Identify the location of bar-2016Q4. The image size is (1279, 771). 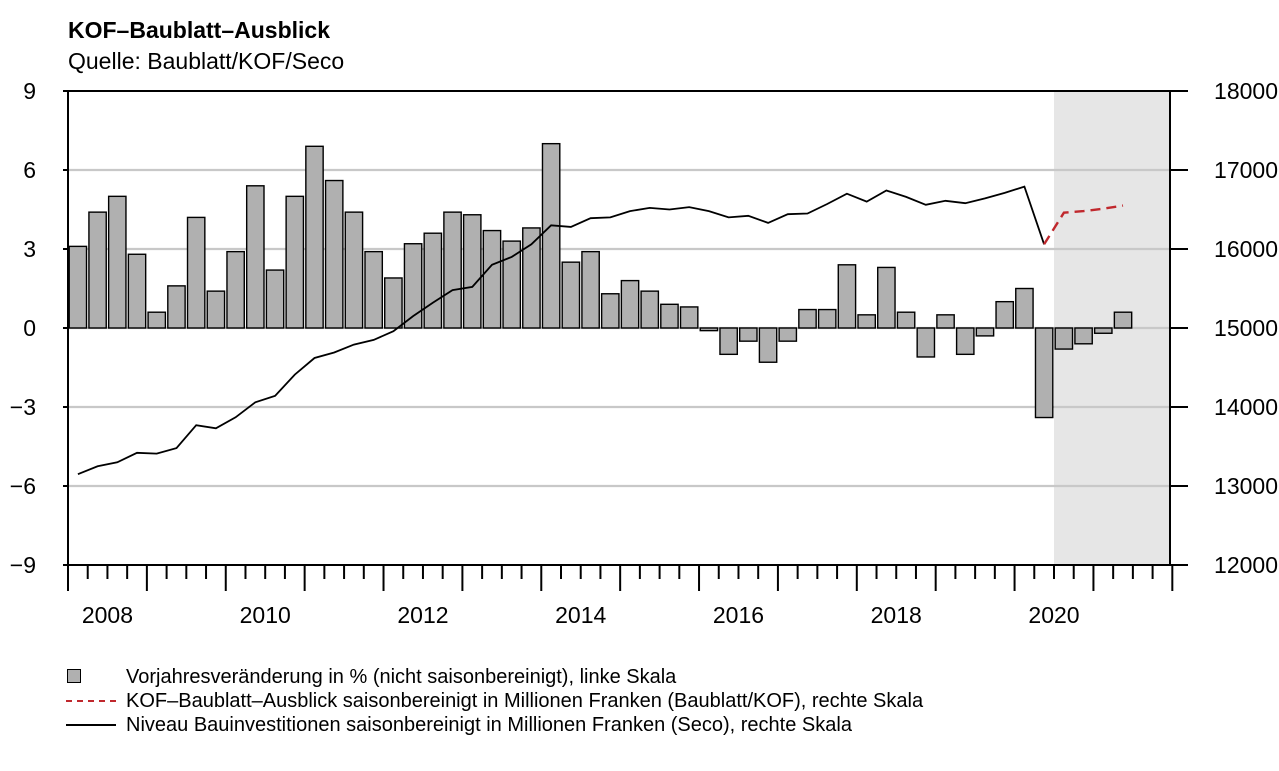
(768, 345).